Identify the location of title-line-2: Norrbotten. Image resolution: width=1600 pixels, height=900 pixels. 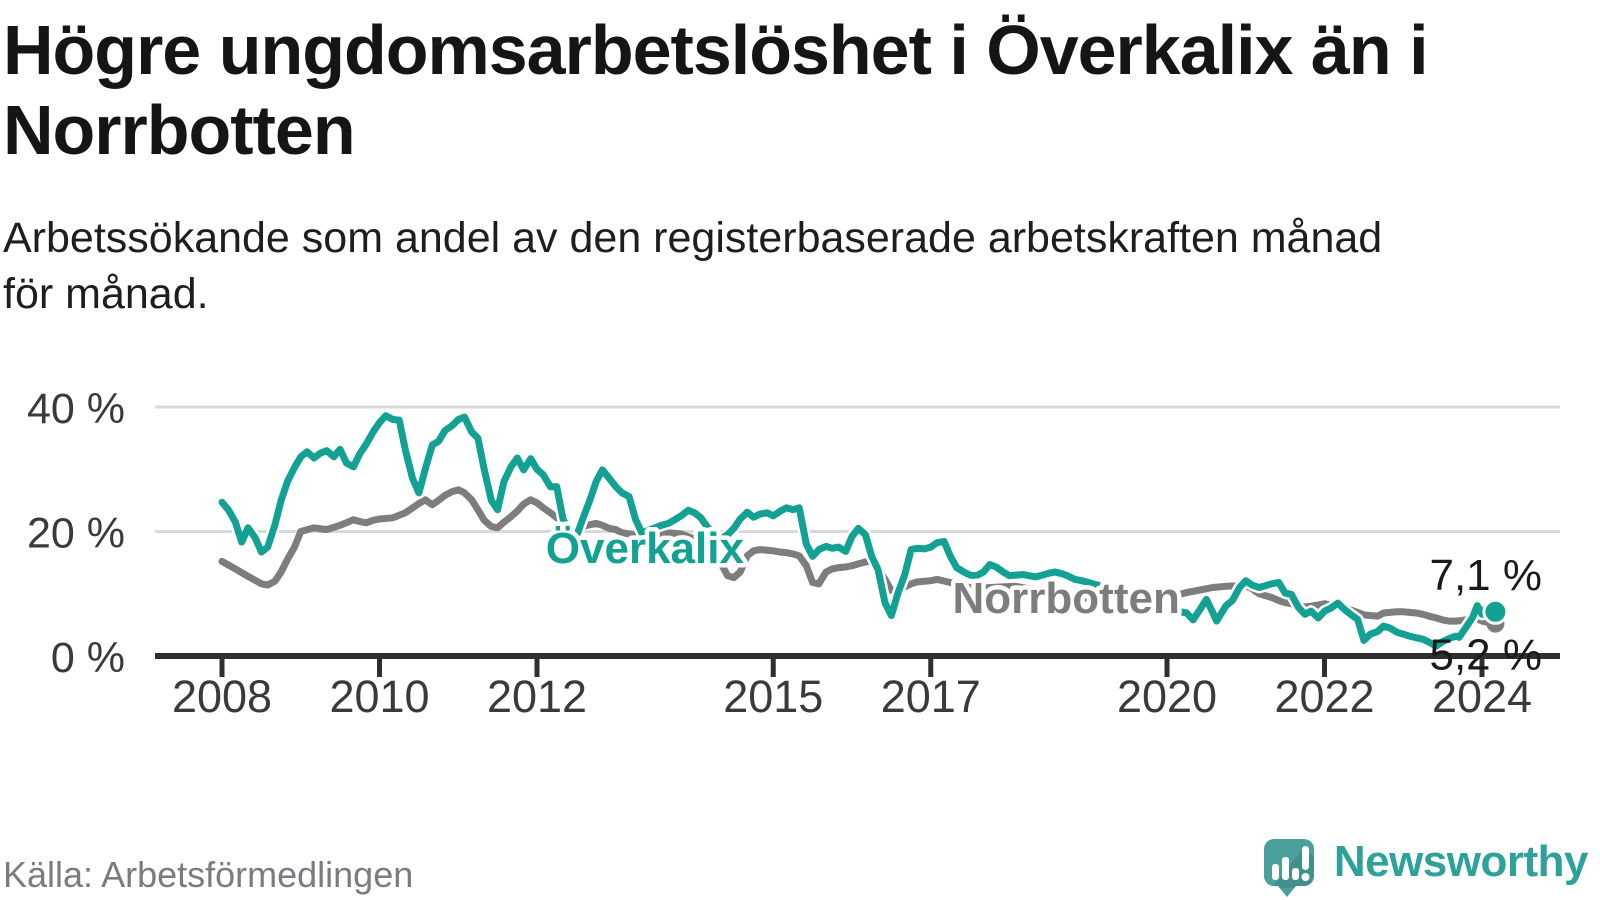
(179, 130).